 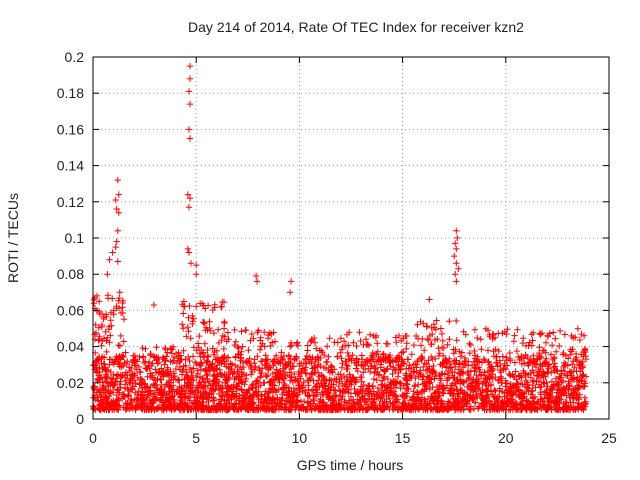 What do you see at coordinates (70, 383) in the screenshot?
I see `y-tick-label: 0.02` at bounding box center [70, 383].